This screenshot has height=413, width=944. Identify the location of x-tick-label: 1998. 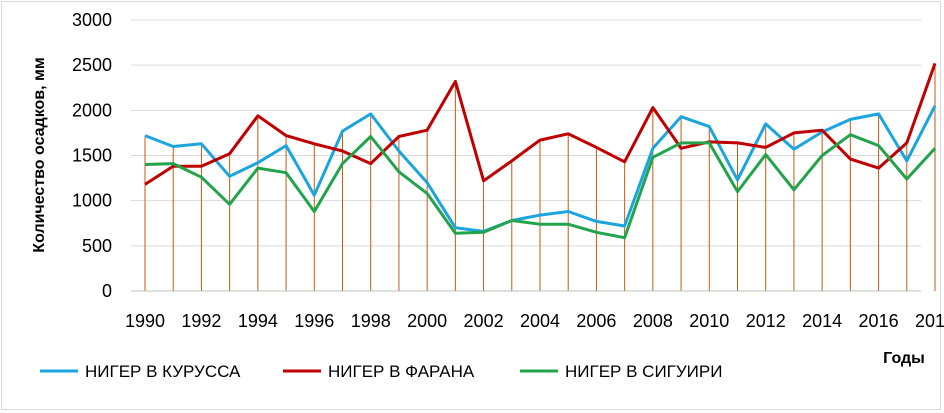
(371, 321).